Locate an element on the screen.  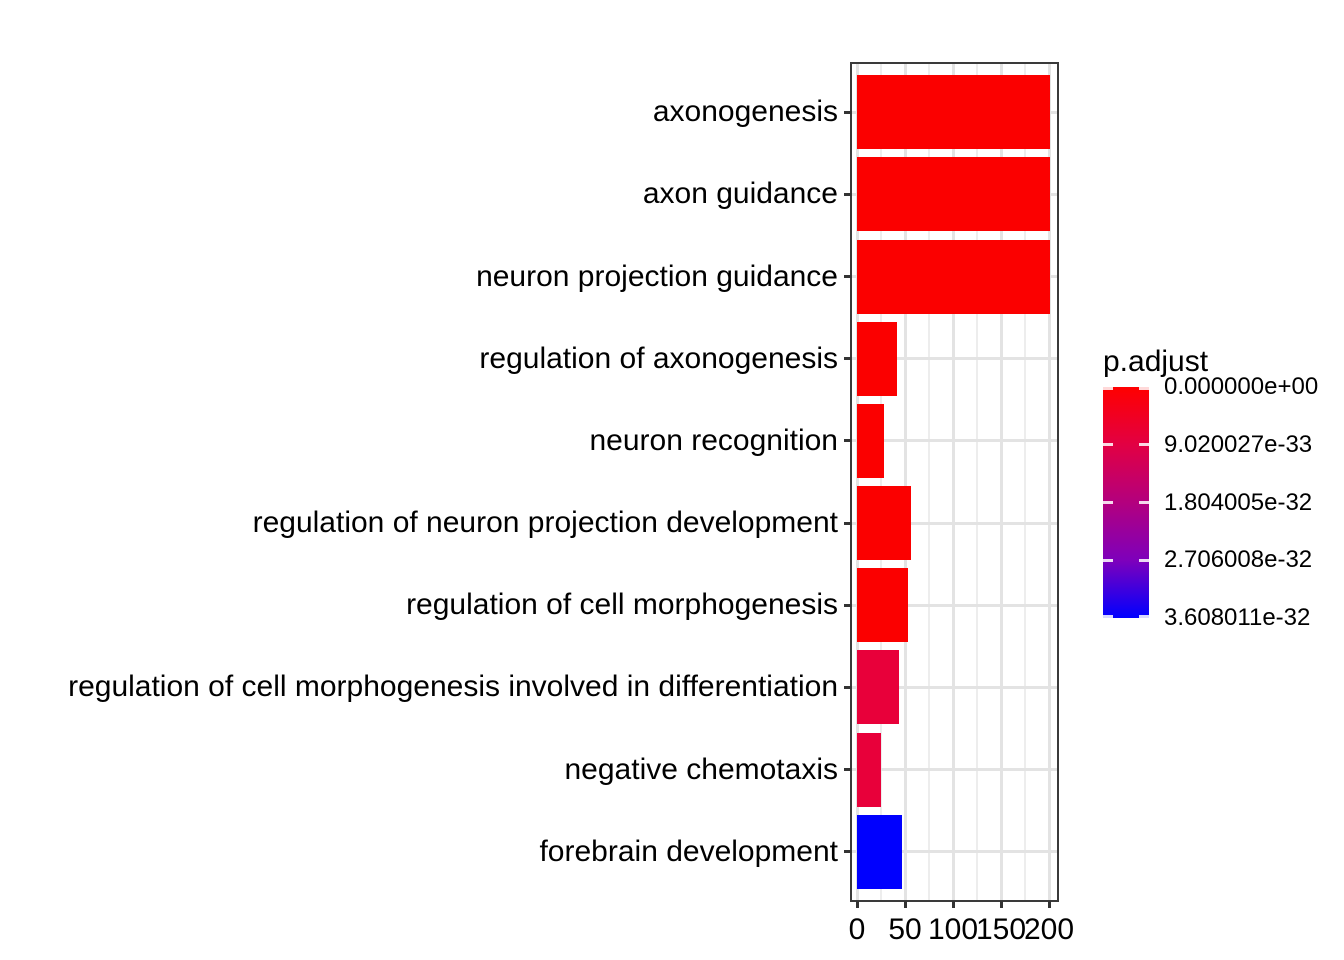
x-axis-tick-label: 100 is located at coordinates (953, 929).